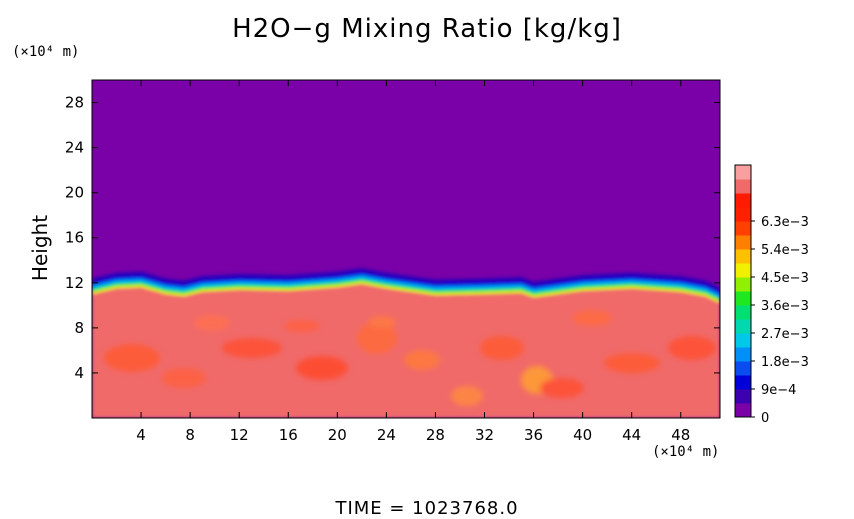  What do you see at coordinates (785, 334) in the screenshot?
I see `colorbar-label-3: 2.7e−3` at bounding box center [785, 334].